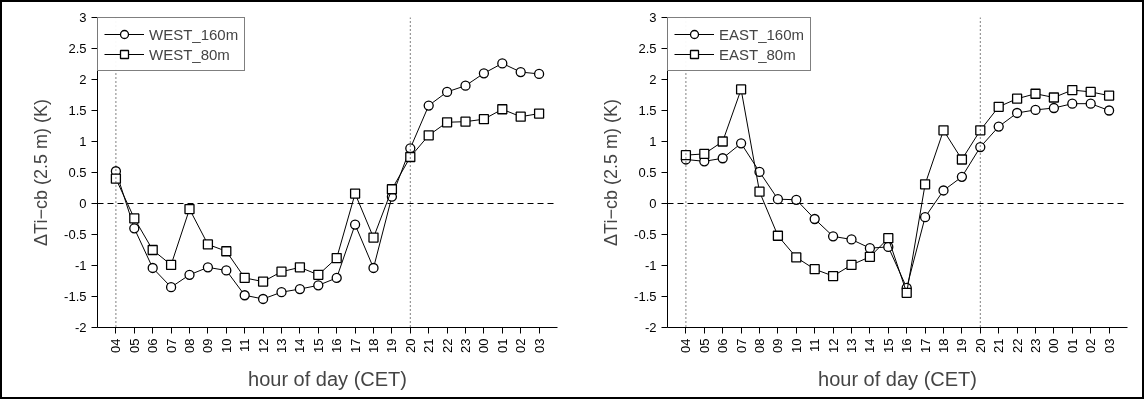  Describe the element at coordinates (1072, 345) in the screenshot. I see `x-tick-label: 01` at that location.